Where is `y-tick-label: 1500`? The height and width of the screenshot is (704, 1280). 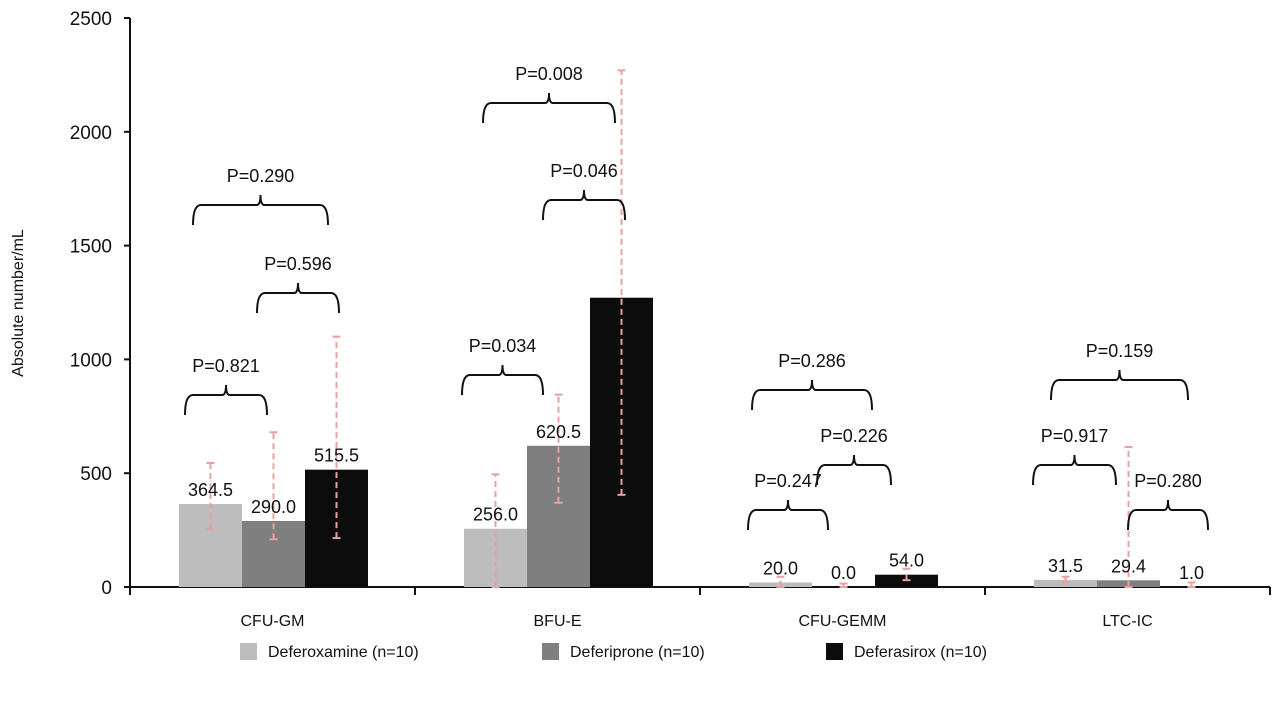 y-tick-label: 1500 is located at coordinates (91, 247).